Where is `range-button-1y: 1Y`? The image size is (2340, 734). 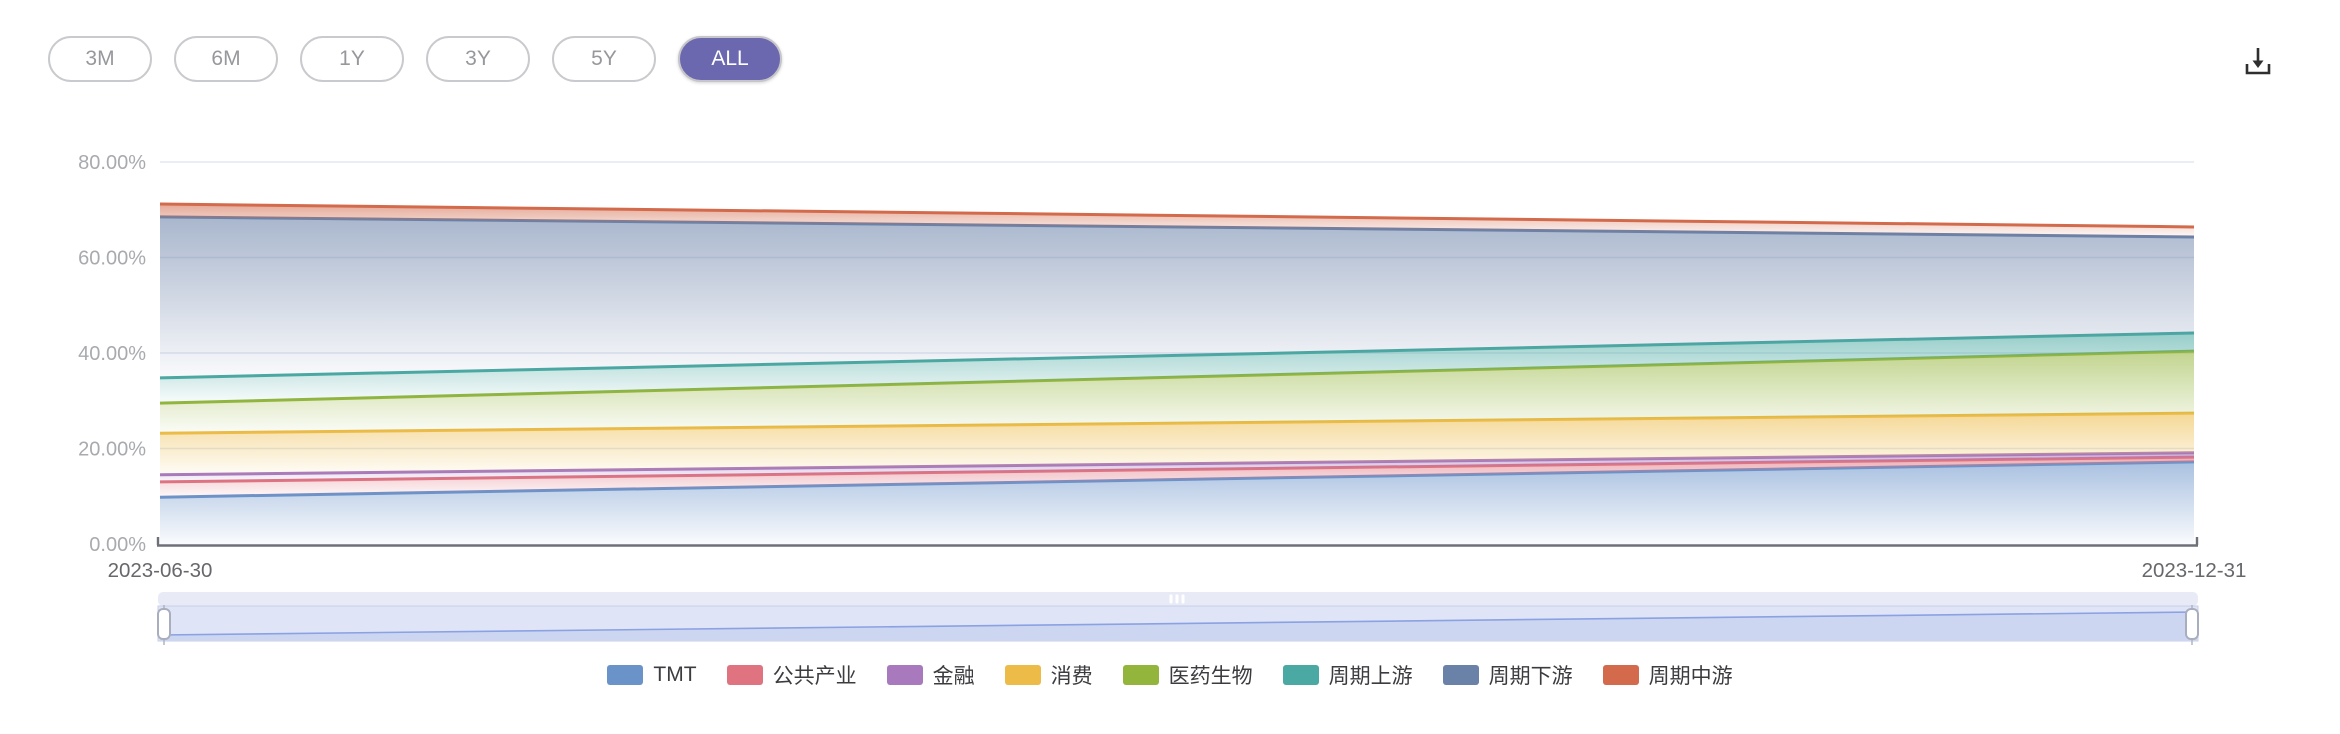
range-button-1y: 1Y is located at coordinates (352, 59).